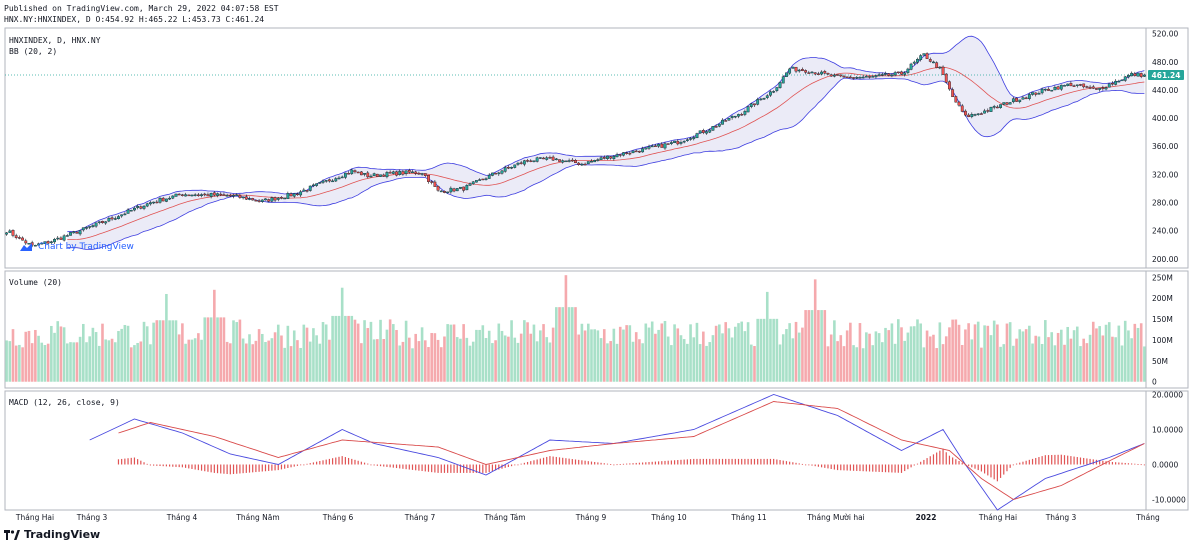  Describe the element at coordinates (64, 402) in the screenshot. I see `macd-legend: MACD (12, 26, close, 9)` at that location.